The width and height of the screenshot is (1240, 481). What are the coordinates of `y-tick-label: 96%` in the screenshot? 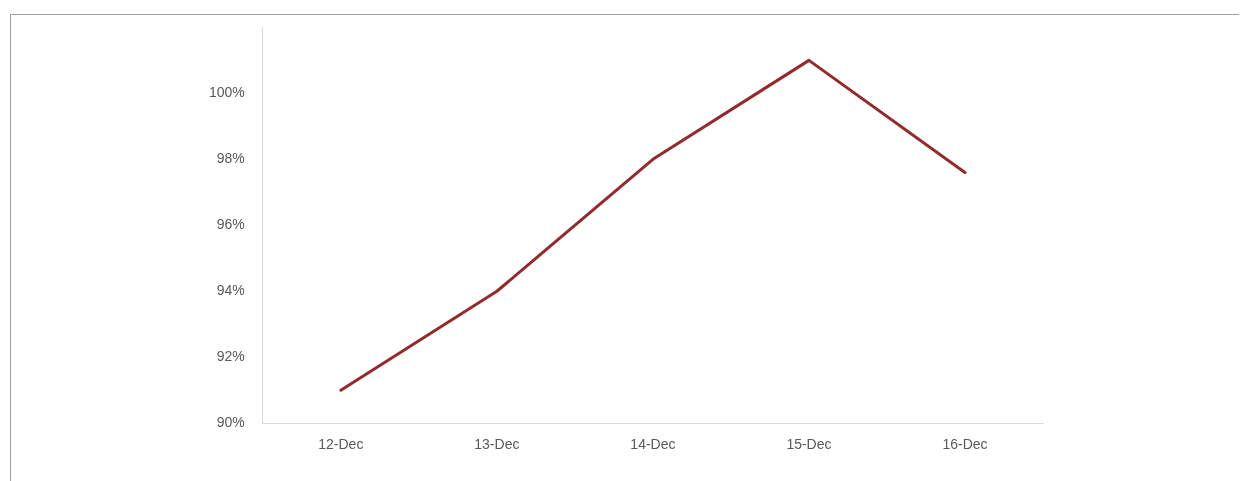 It's located at (230, 224).